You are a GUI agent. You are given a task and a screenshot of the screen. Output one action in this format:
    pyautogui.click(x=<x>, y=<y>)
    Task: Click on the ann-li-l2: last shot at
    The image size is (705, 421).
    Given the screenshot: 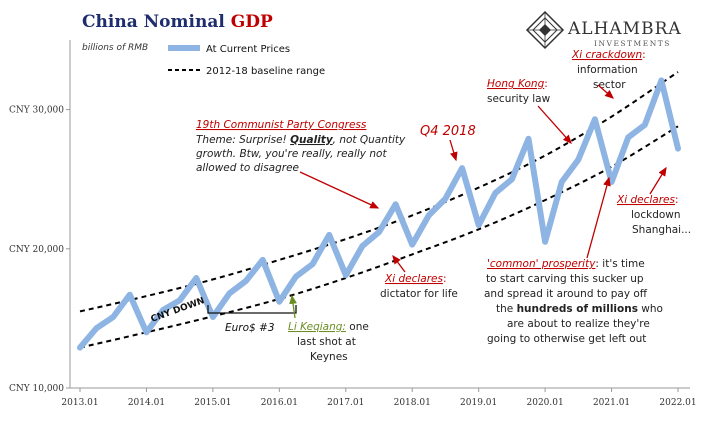 What is the action you would take?
    pyautogui.click(x=326, y=342)
    